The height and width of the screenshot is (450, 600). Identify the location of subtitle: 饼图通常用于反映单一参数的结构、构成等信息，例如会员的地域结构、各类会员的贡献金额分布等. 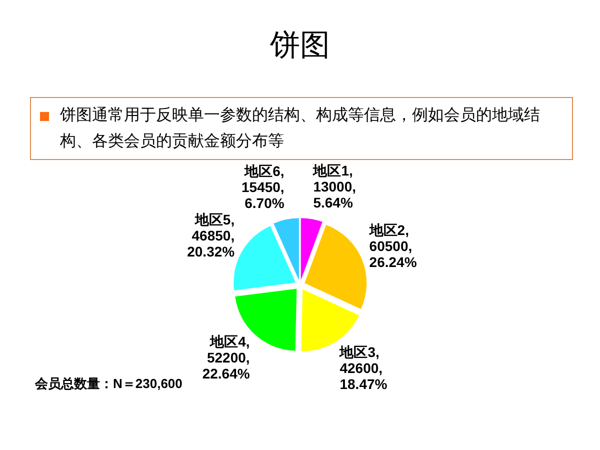
(300, 129).